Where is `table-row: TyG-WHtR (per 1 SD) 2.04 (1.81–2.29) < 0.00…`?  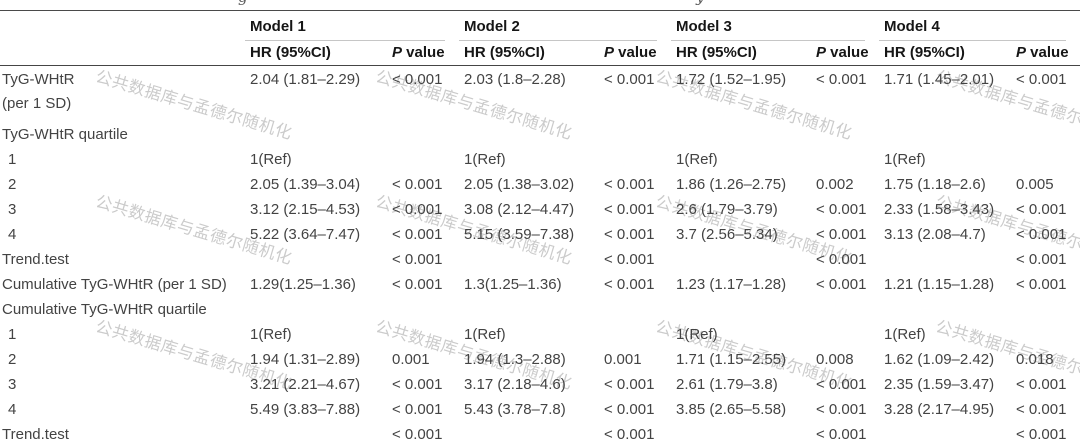
table-row: TyG-WHtR (per 1 SD) 2.04 (1.81–2.29) < 0.00… is located at coordinates (540, 94).